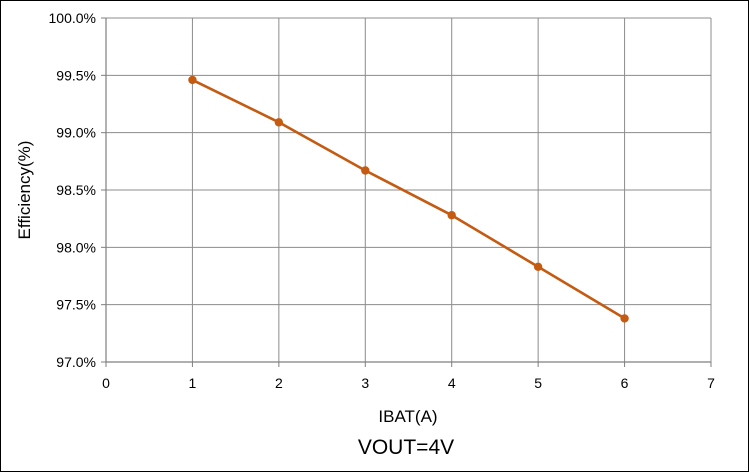 This screenshot has width=749, height=472. I want to click on y-tick-label: 98.0%, so click(76, 247).